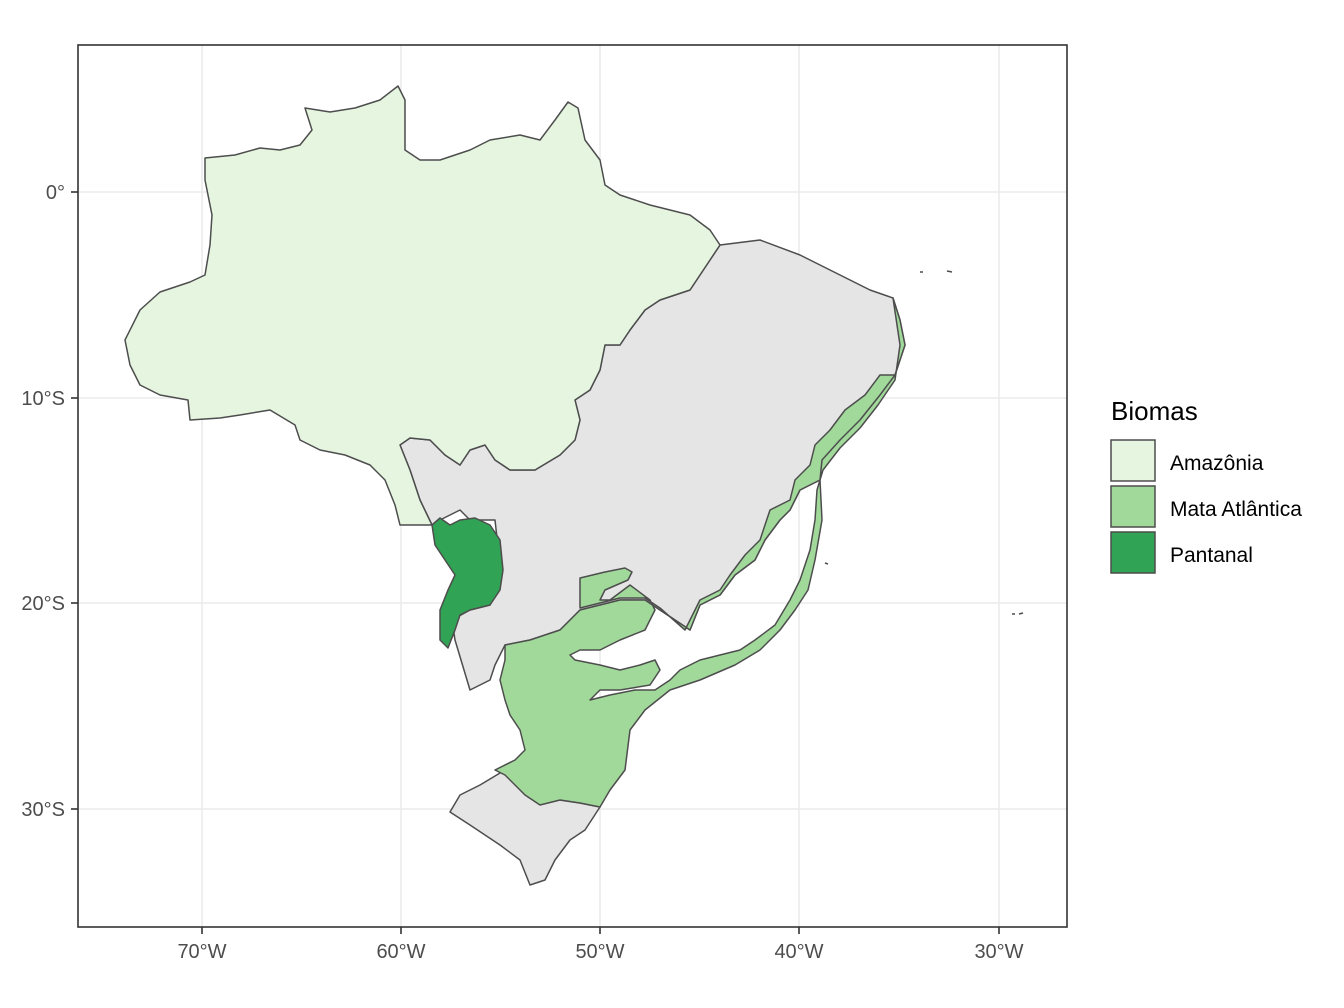 This screenshot has width=1344, height=1008. What do you see at coordinates (1154, 411) in the screenshot?
I see `legend-title: Biomas` at bounding box center [1154, 411].